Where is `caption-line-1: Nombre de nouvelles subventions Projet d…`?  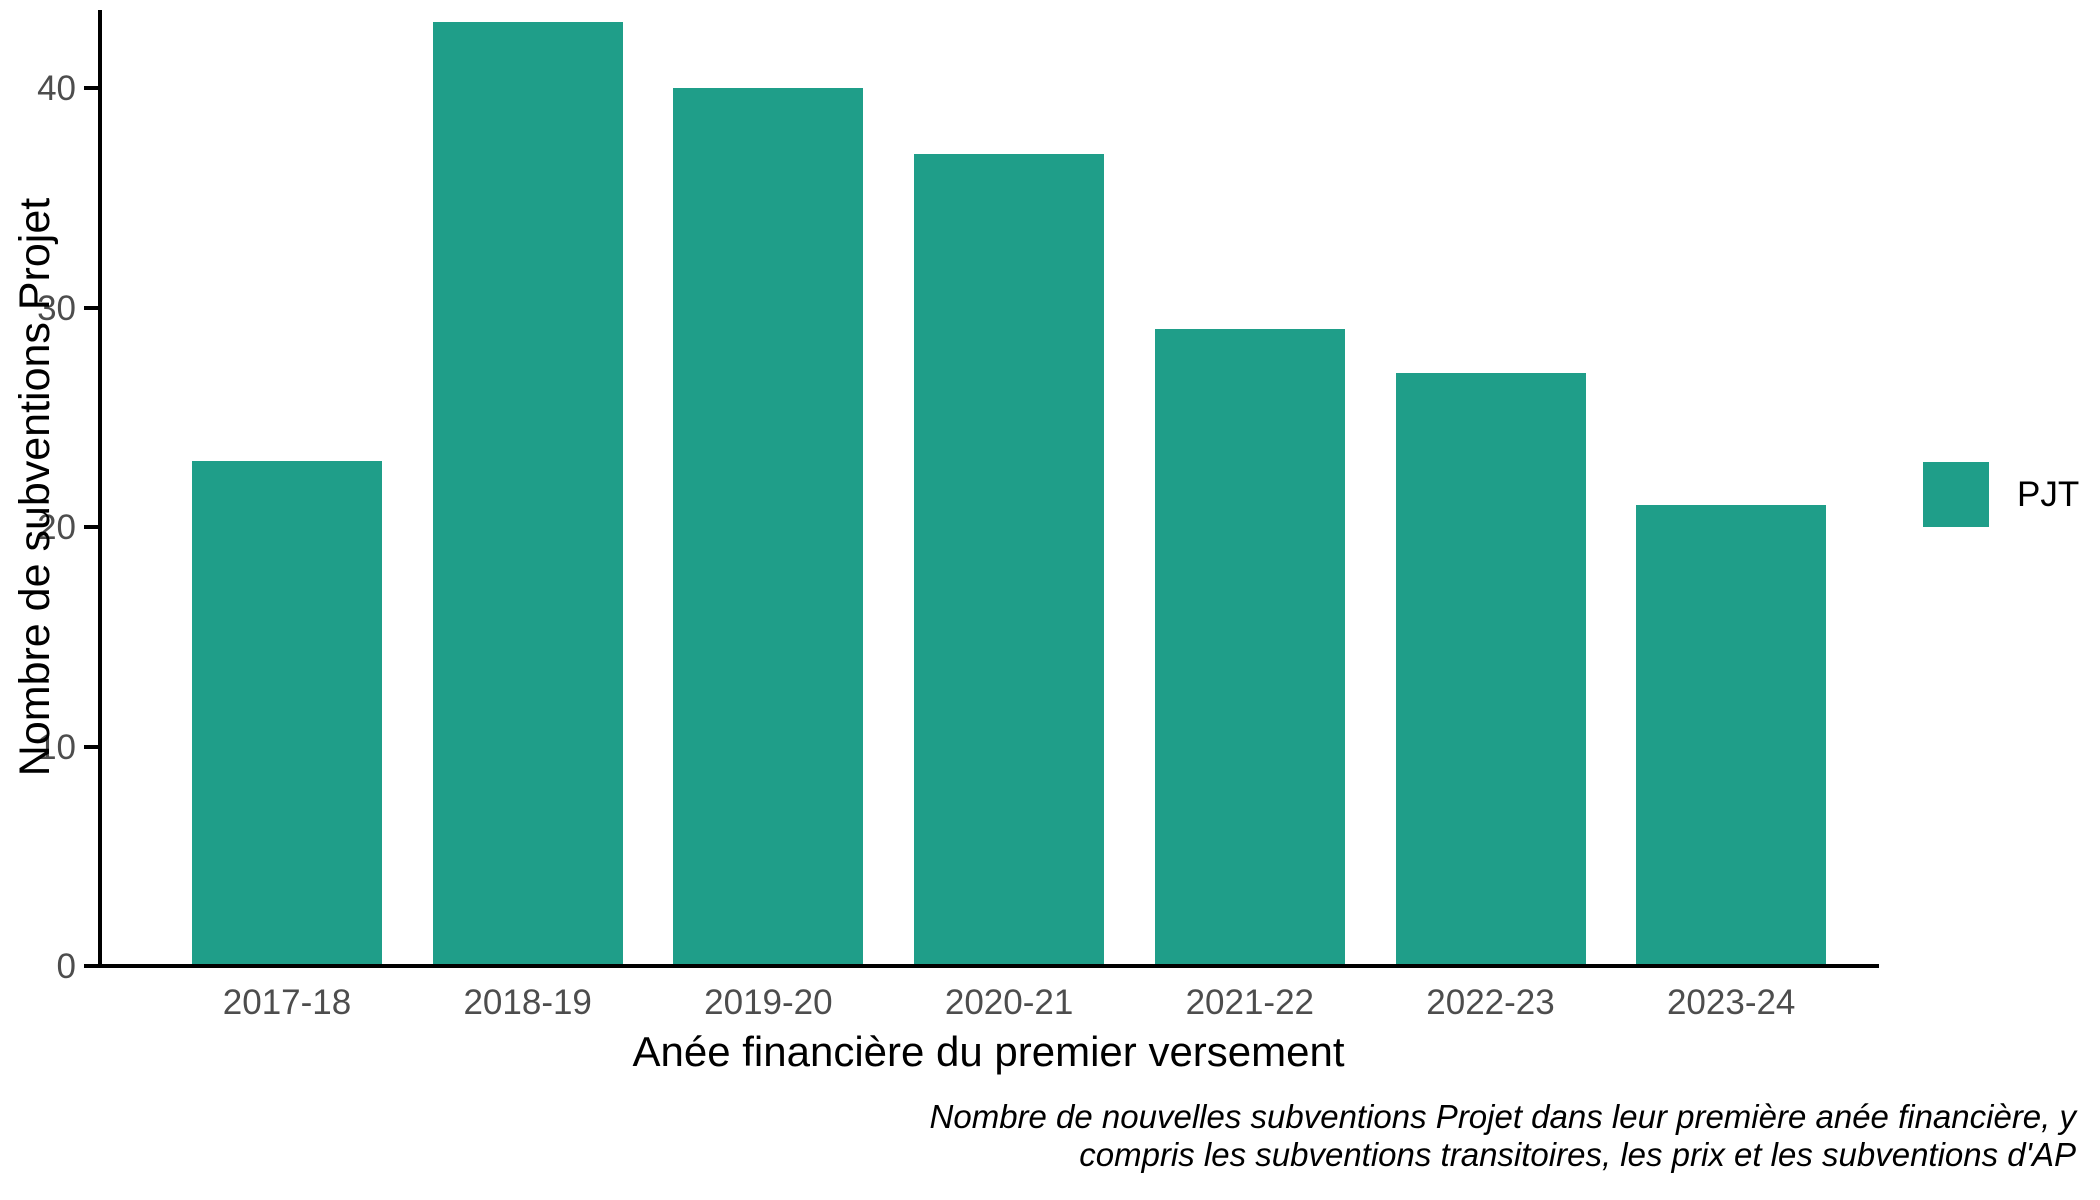 caption-line-1: Nombre de nouvelles subventions Projet d… is located at coordinates (1502, 1116).